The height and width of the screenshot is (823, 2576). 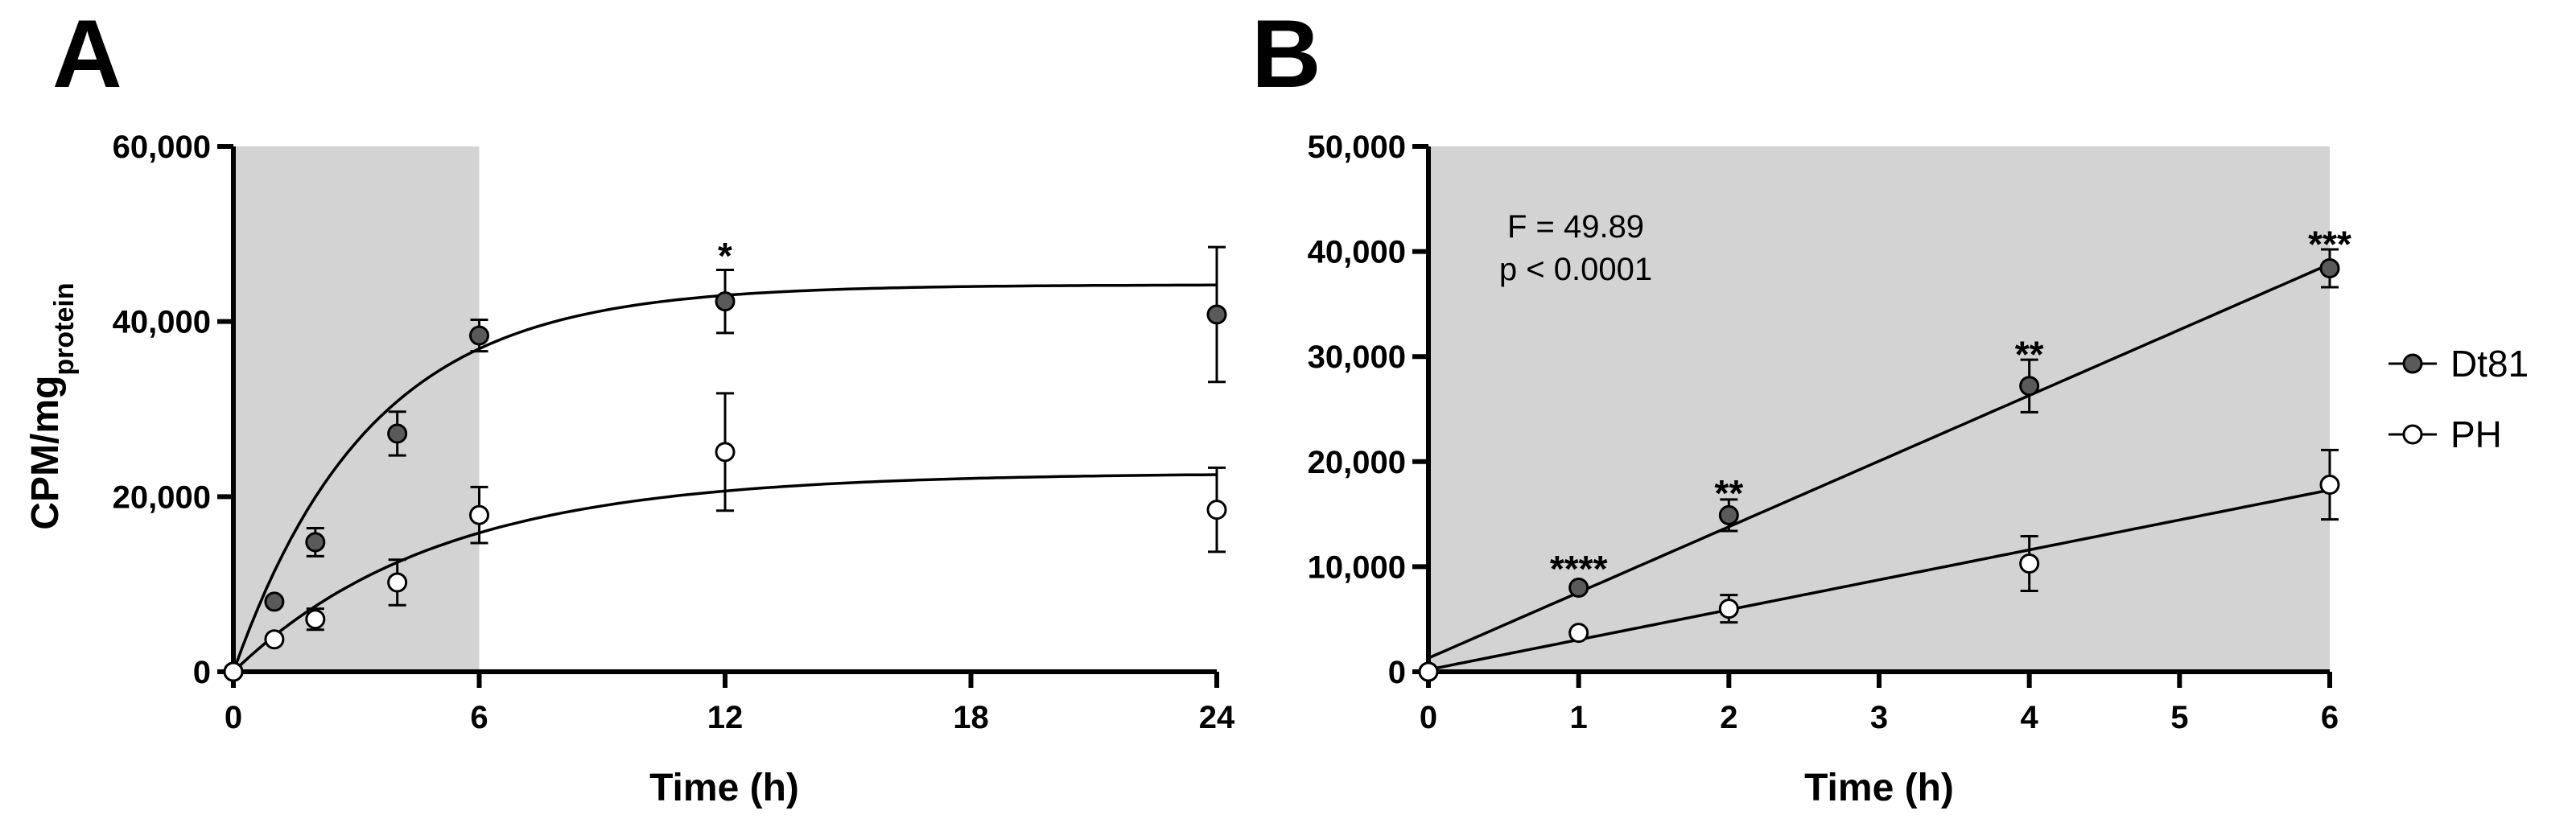 What do you see at coordinates (1579, 717) in the screenshot?
I see `panel-b-x-tick-label: 1` at bounding box center [1579, 717].